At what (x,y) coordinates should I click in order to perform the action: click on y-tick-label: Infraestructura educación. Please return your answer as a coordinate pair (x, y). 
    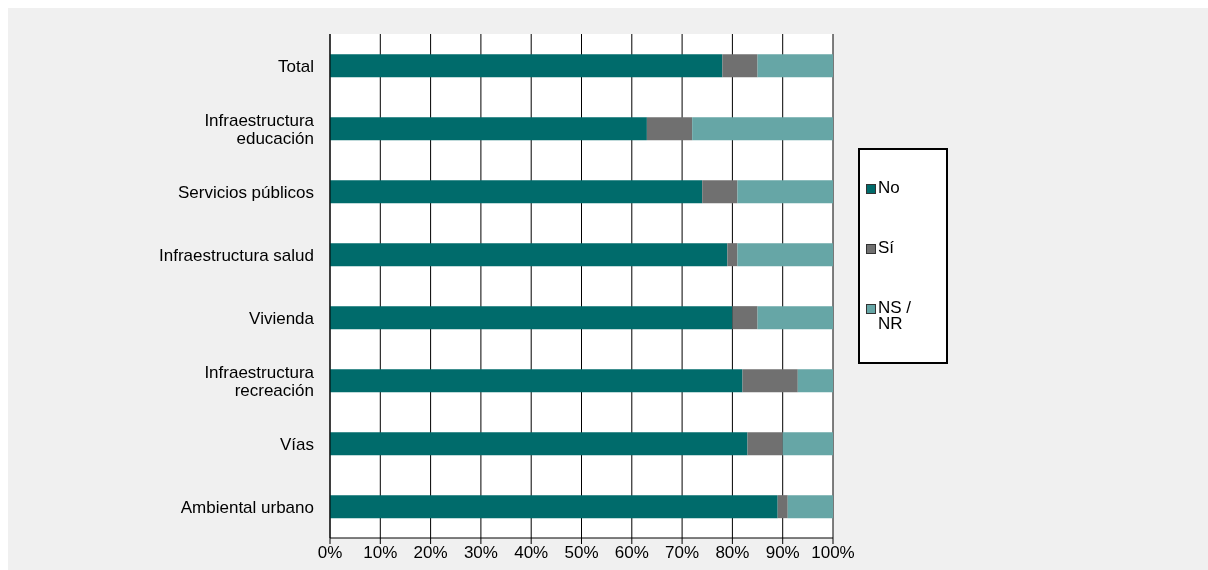
    Looking at the image, I should click on (259, 128).